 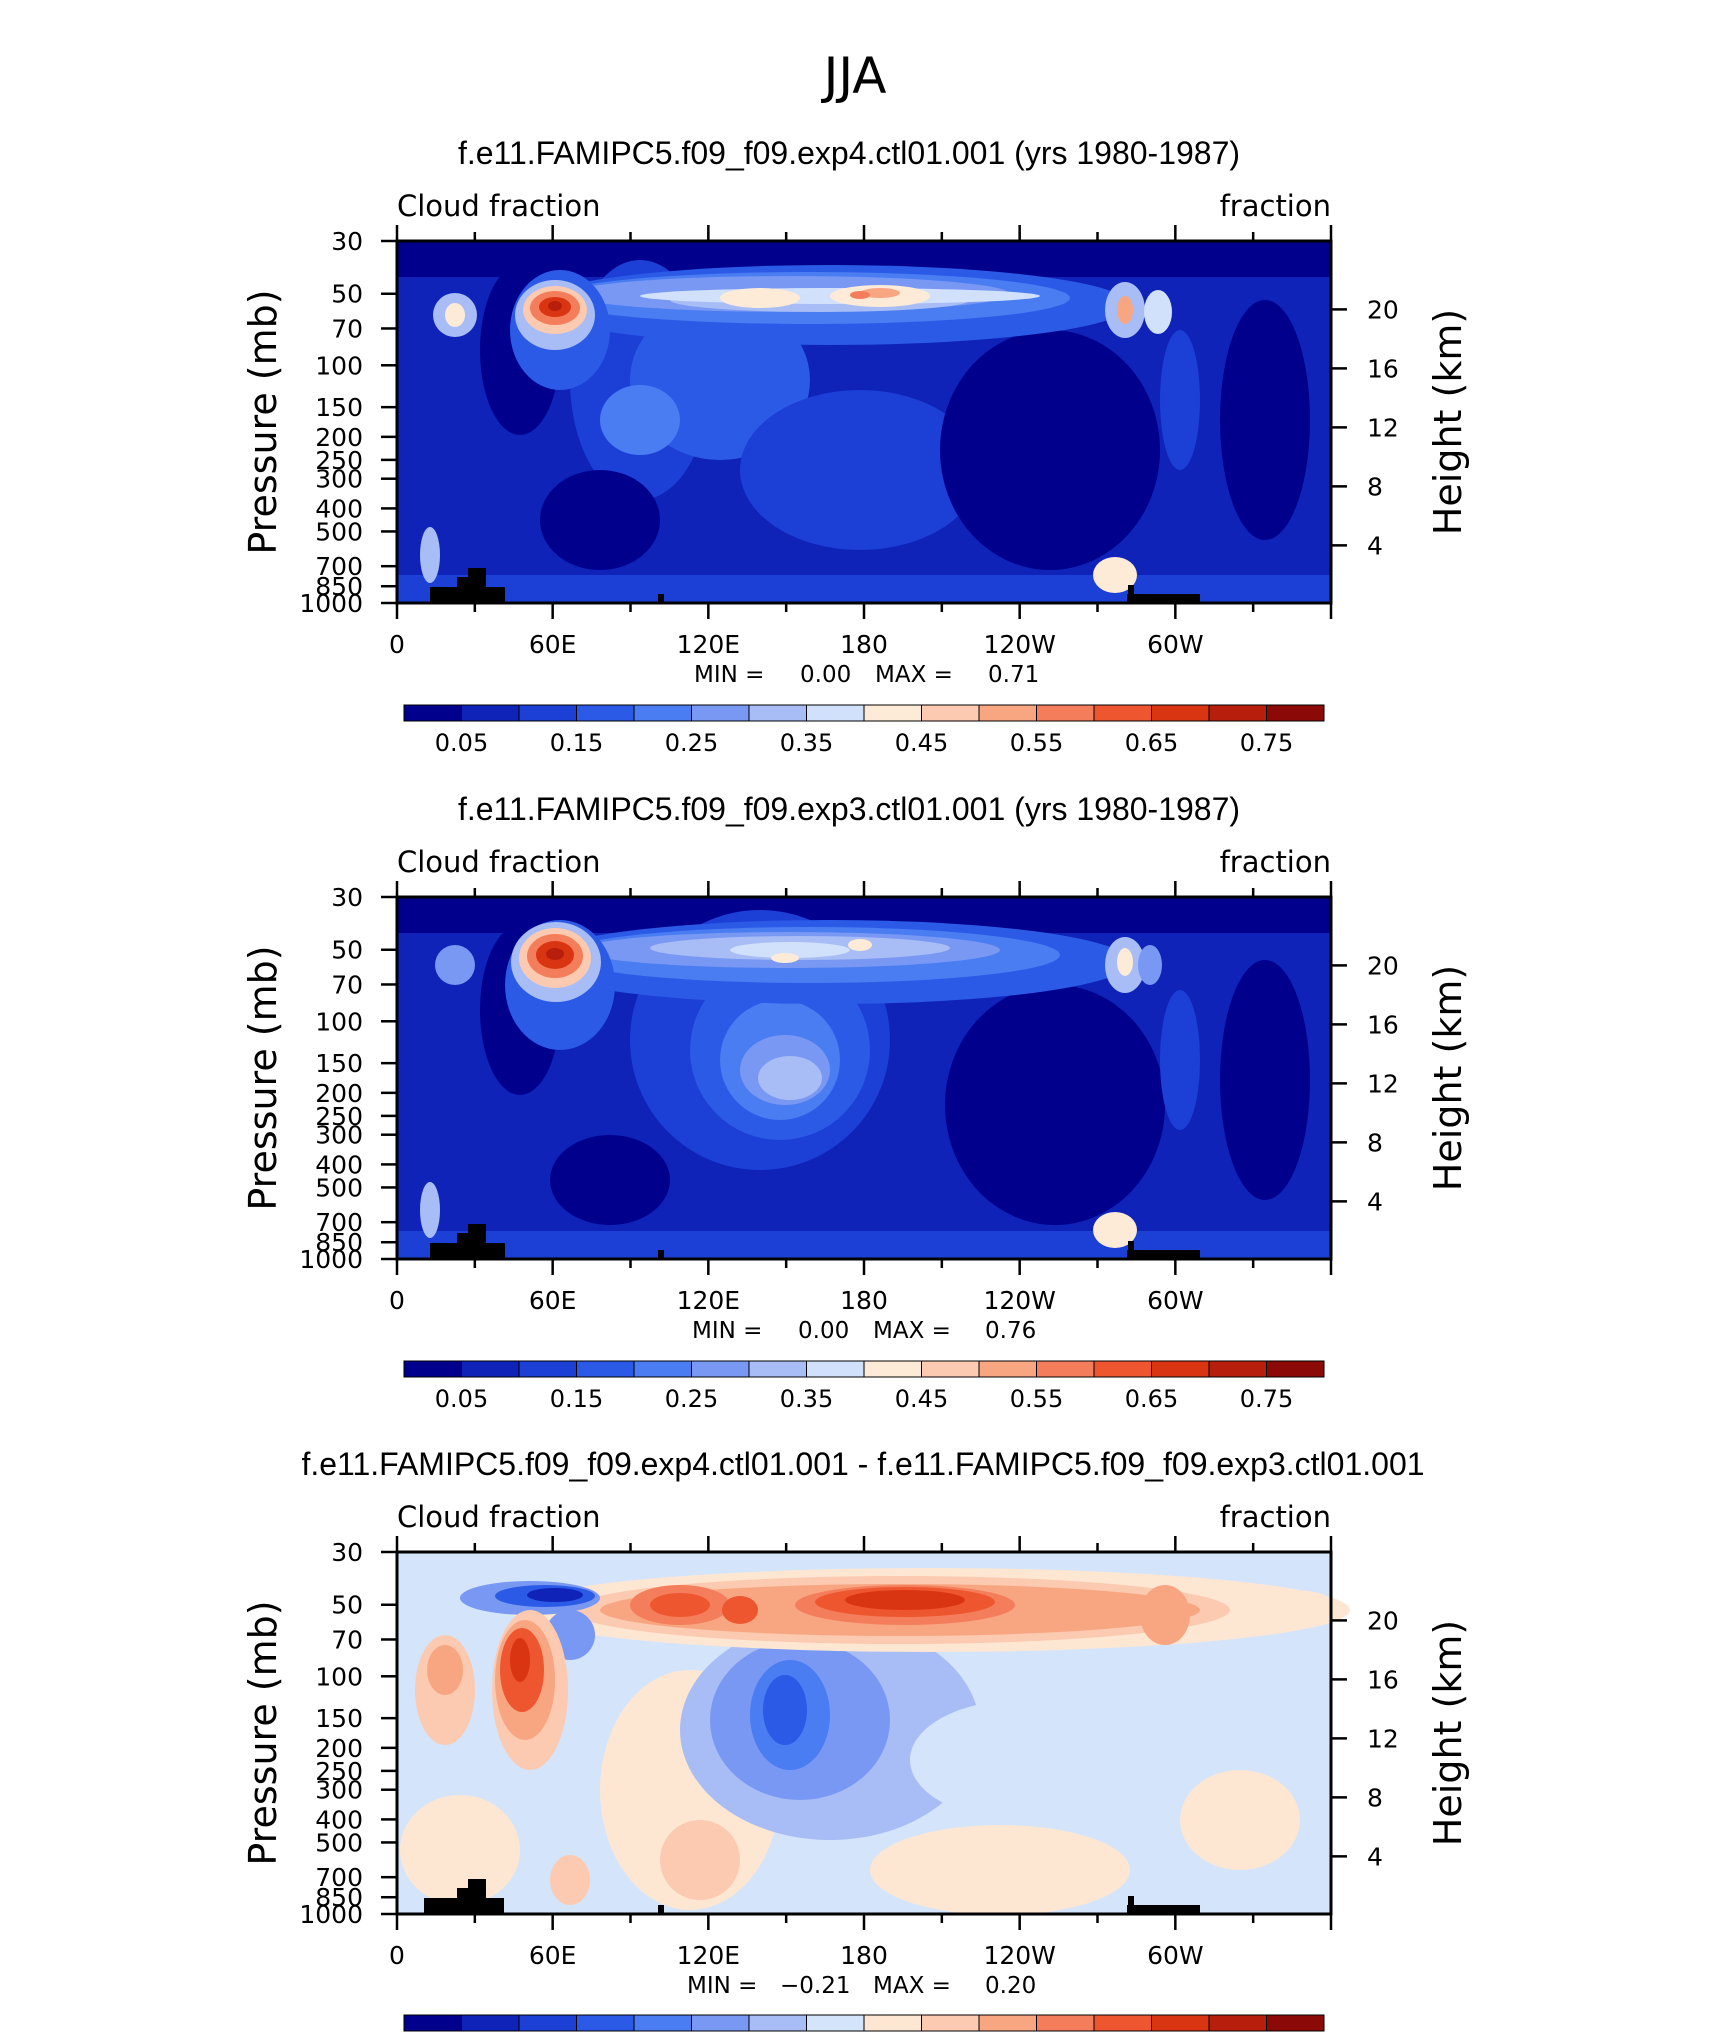 What do you see at coordinates (873, 1733) in the screenshot?
I see `plot-field` at bounding box center [873, 1733].